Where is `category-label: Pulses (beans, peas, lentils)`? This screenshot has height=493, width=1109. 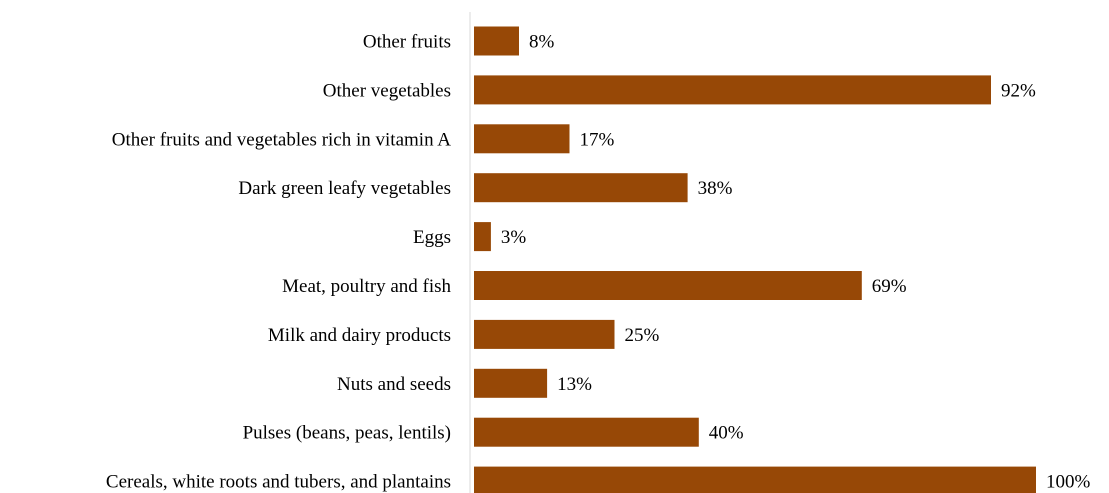 category-label: Pulses (beans, peas, lentils) is located at coordinates (347, 433).